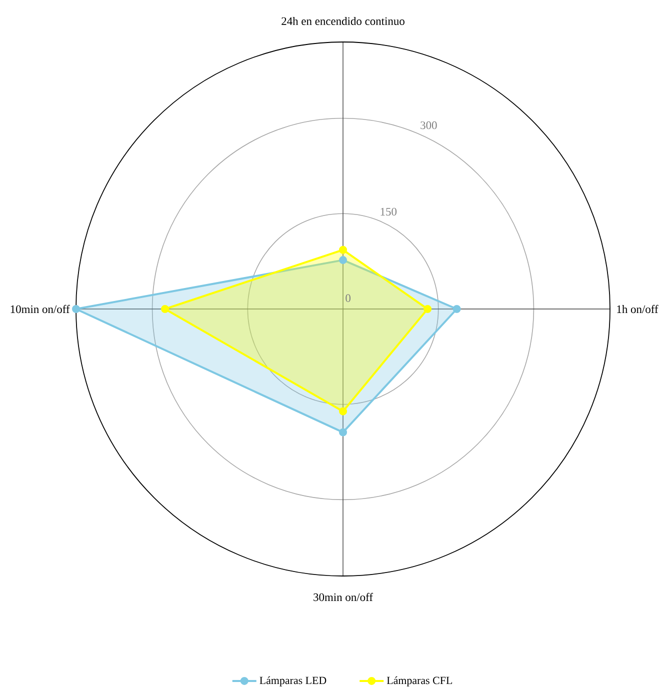  I want to click on legend-label: Lámparas LED, so click(293, 681).